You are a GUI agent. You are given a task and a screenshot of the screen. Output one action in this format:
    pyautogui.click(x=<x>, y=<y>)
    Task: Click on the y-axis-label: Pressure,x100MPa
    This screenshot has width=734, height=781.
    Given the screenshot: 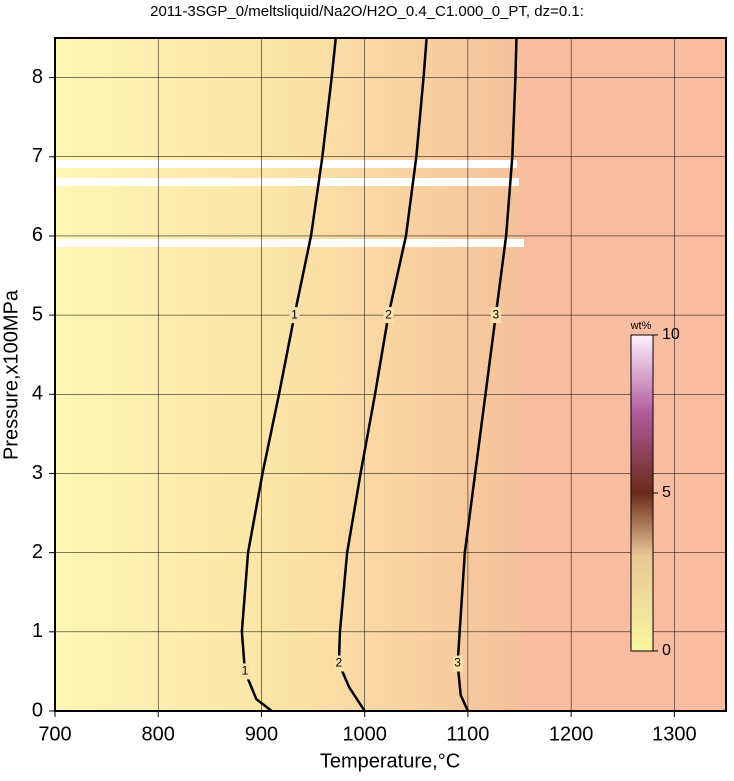 What is the action you would take?
    pyautogui.click(x=11, y=374)
    